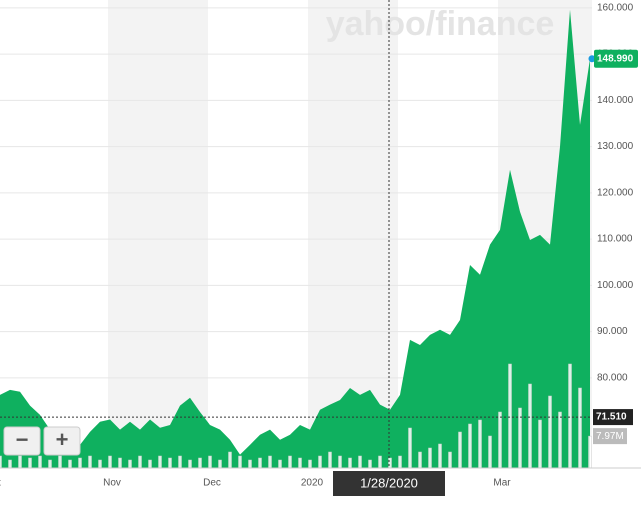 The height and width of the screenshot is (505, 641). Describe the element at coordinates (615, 146) in the screenshot. I see `y-tick-label: 130.000` at that location.